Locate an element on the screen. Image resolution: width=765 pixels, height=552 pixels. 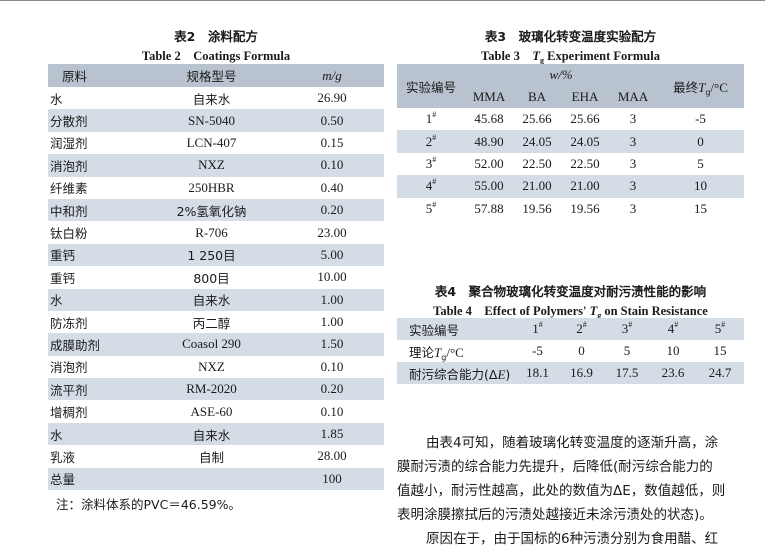
table4-row-stain-prefix: 耐污综合能力(Δ is located at coordinates (453, 374).